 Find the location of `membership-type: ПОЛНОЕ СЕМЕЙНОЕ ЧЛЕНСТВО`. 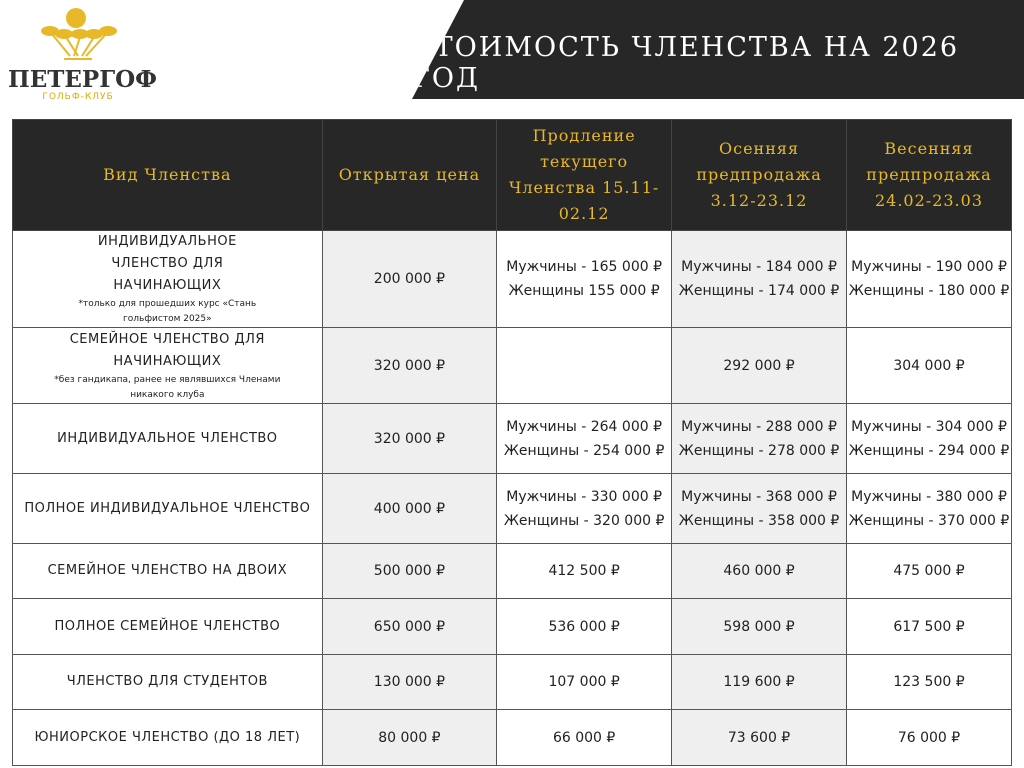

membership-type: ПОЛНОЕ СЕМЕЙНОЕ ЧЛЕНСТВО is located at coordinates (167, 626).